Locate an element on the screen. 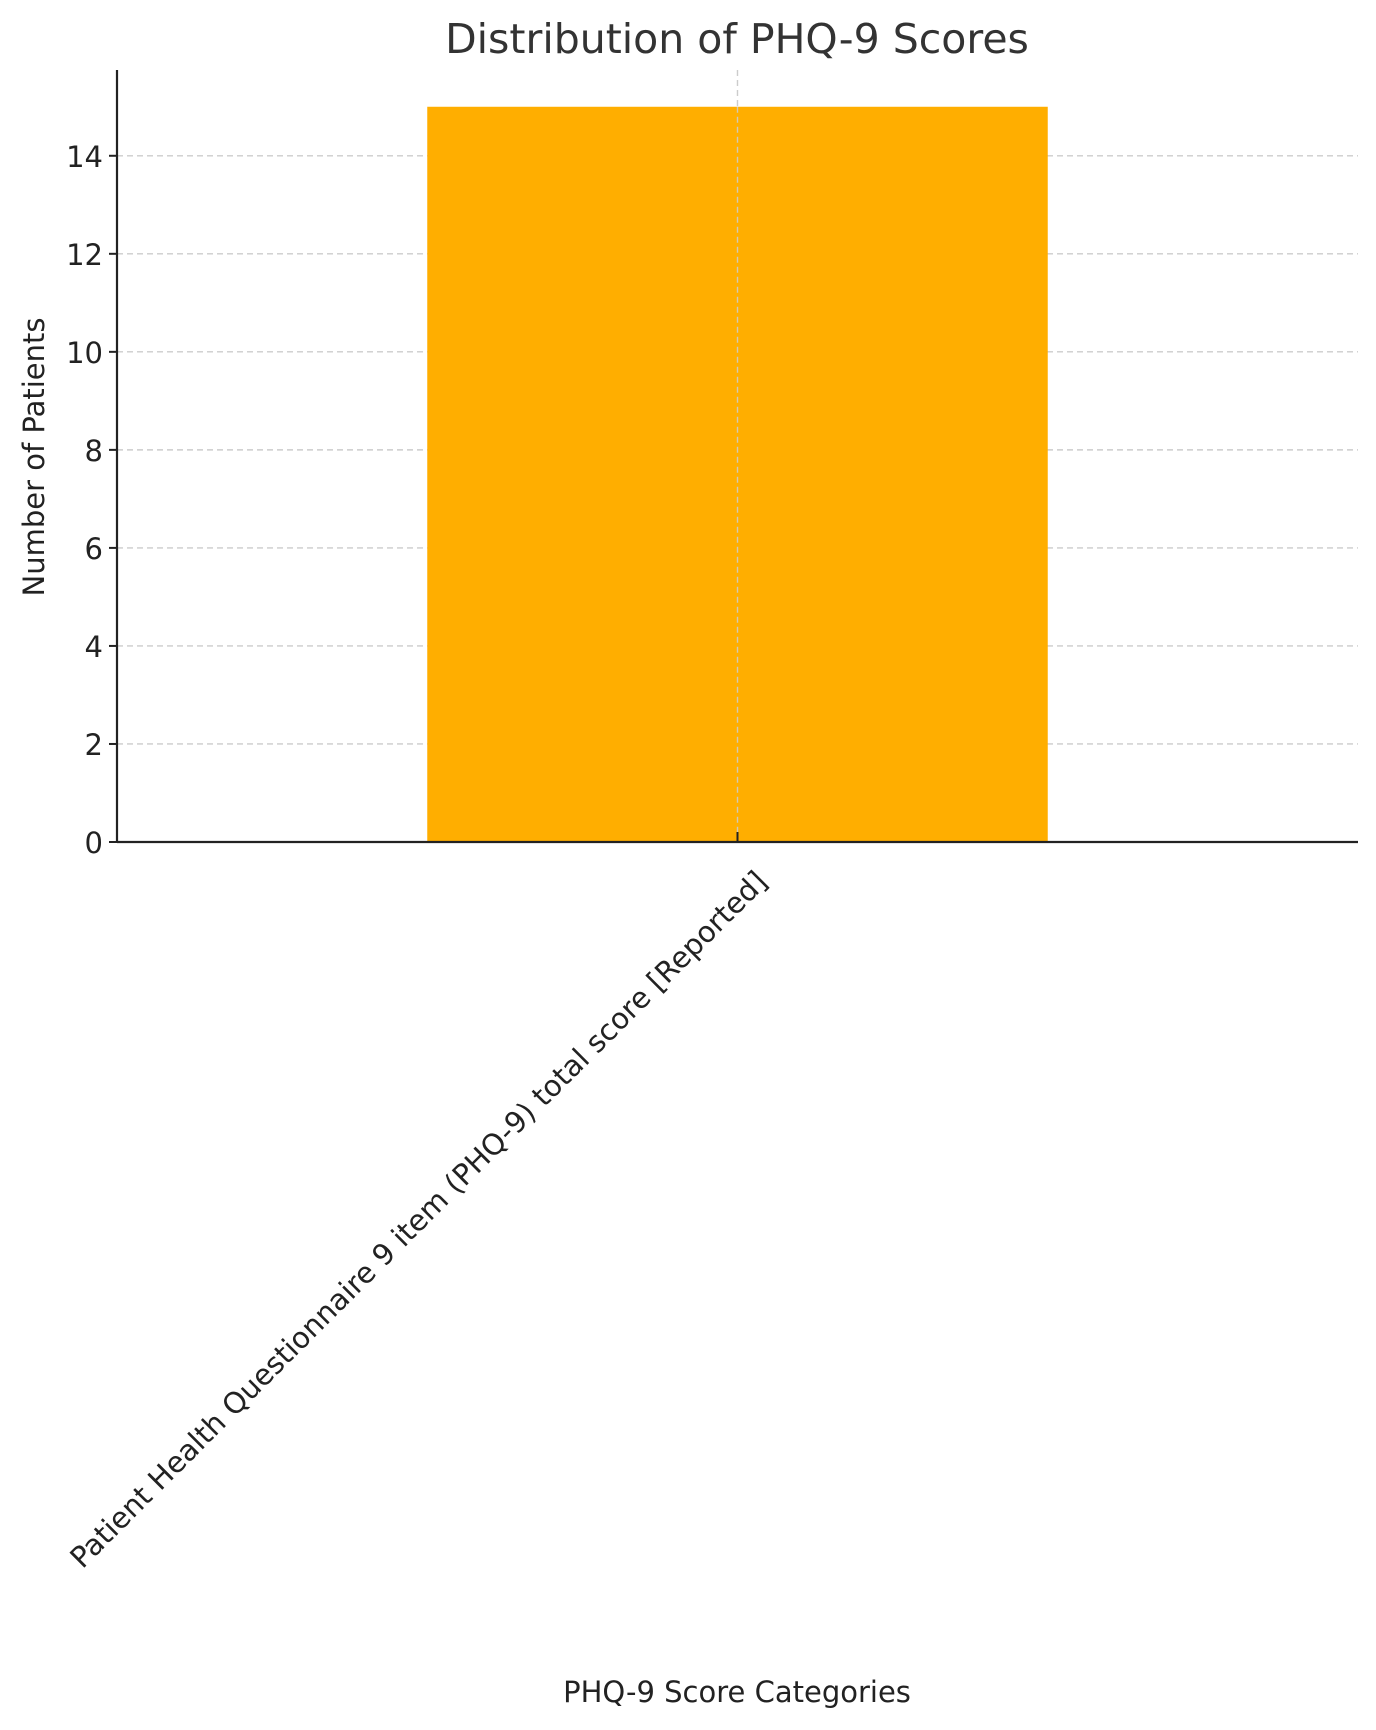 This screenshot has height=1730, width=1376. y-tick-label: 2 is located at coordinates (94, 745).